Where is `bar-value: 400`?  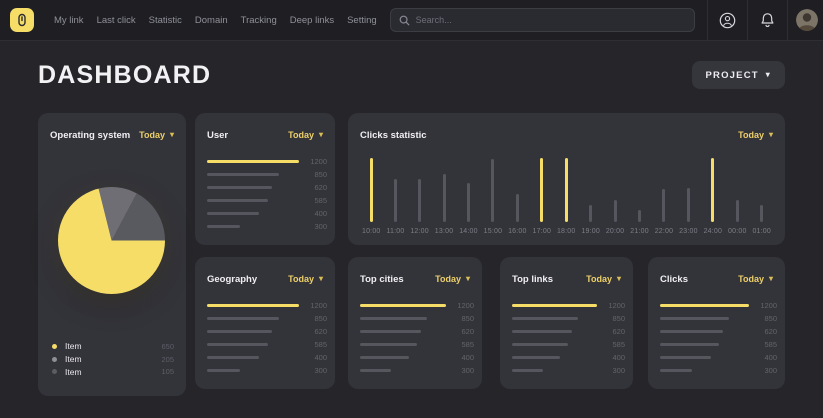 bar-value: 400 is located at coordinates (320, 213).